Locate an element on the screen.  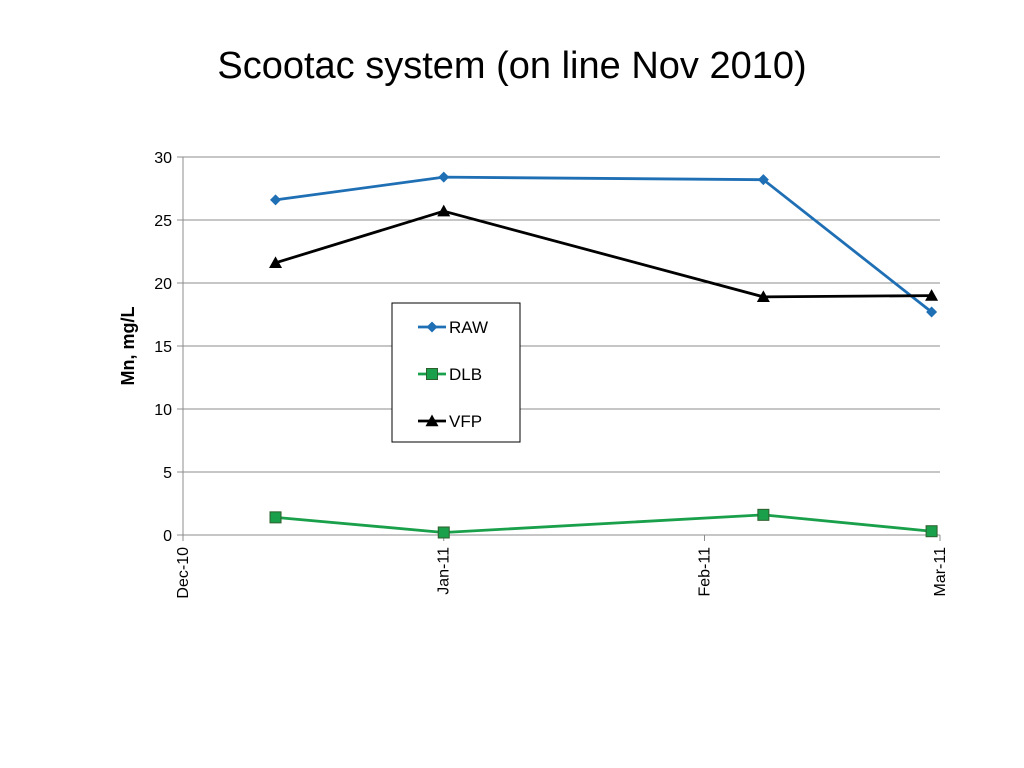
y-tick-label: 30 is located at coordinates (163, 158).